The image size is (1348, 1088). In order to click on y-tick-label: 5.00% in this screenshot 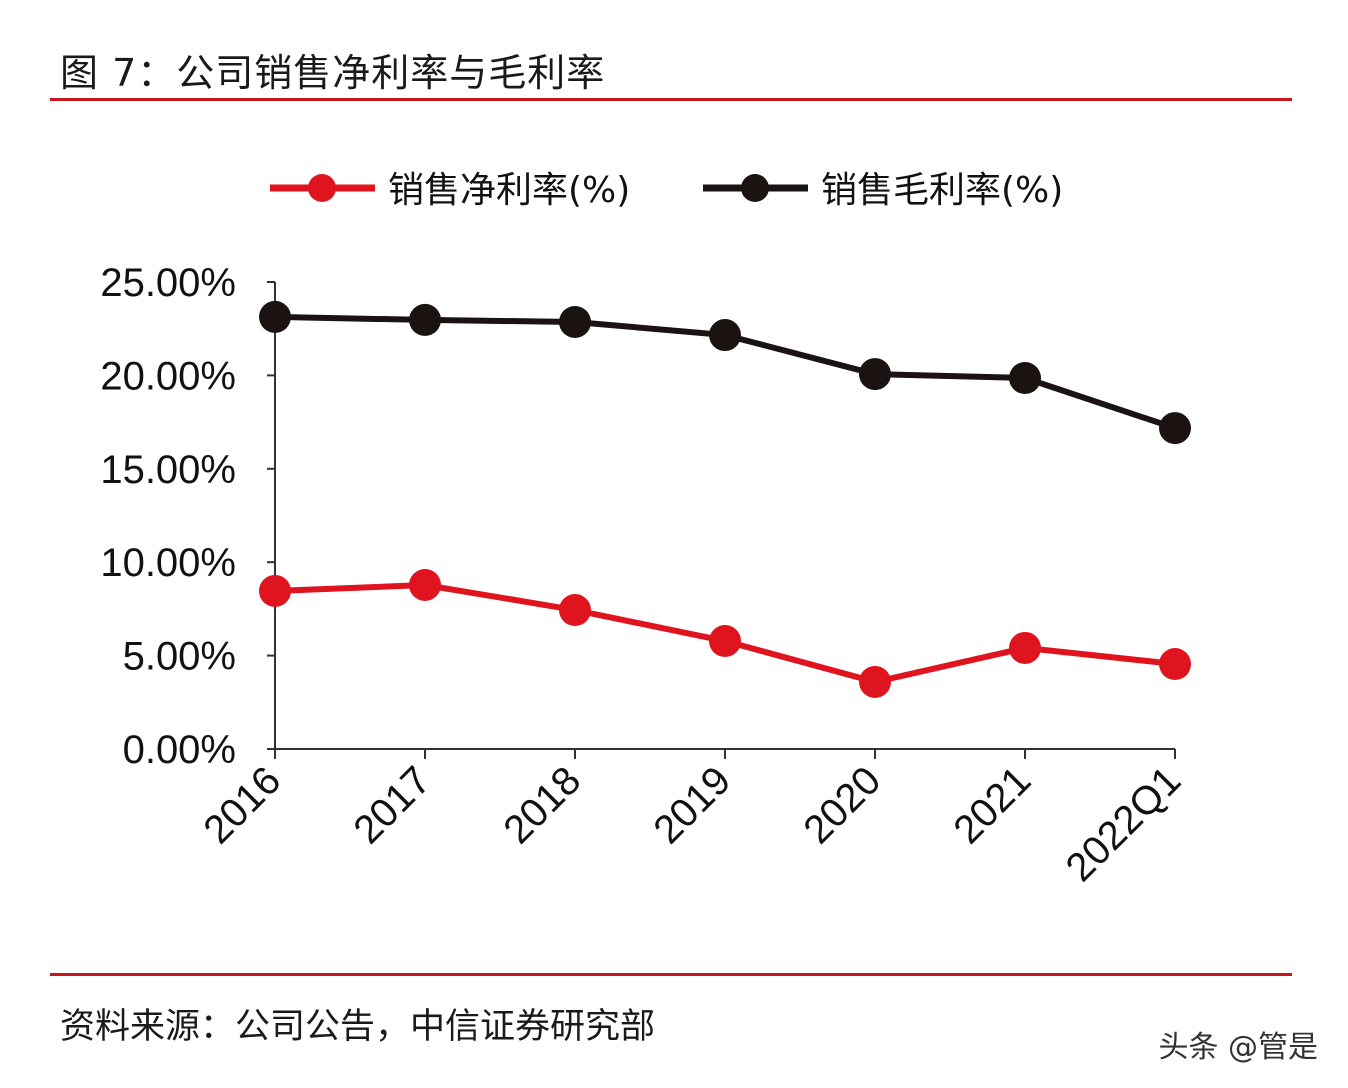, I will do `click(179, 657)`.